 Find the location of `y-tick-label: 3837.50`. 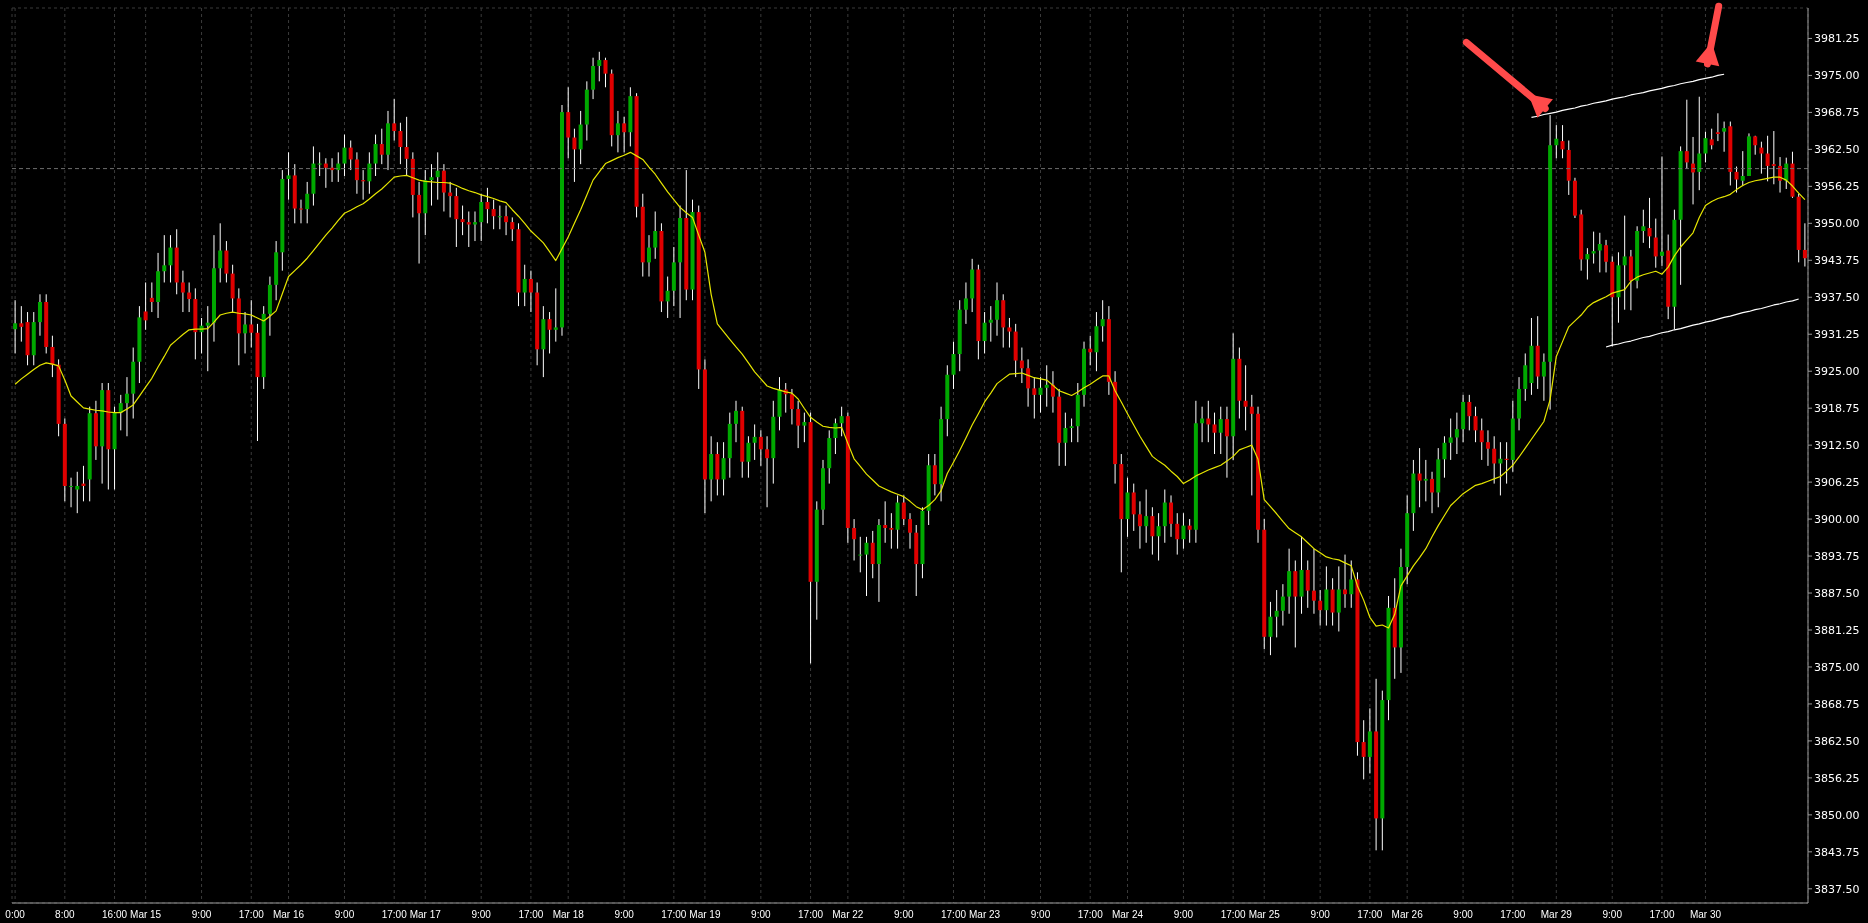

y-tick-label: 3837.50 is located at coordinates (1837, 889).